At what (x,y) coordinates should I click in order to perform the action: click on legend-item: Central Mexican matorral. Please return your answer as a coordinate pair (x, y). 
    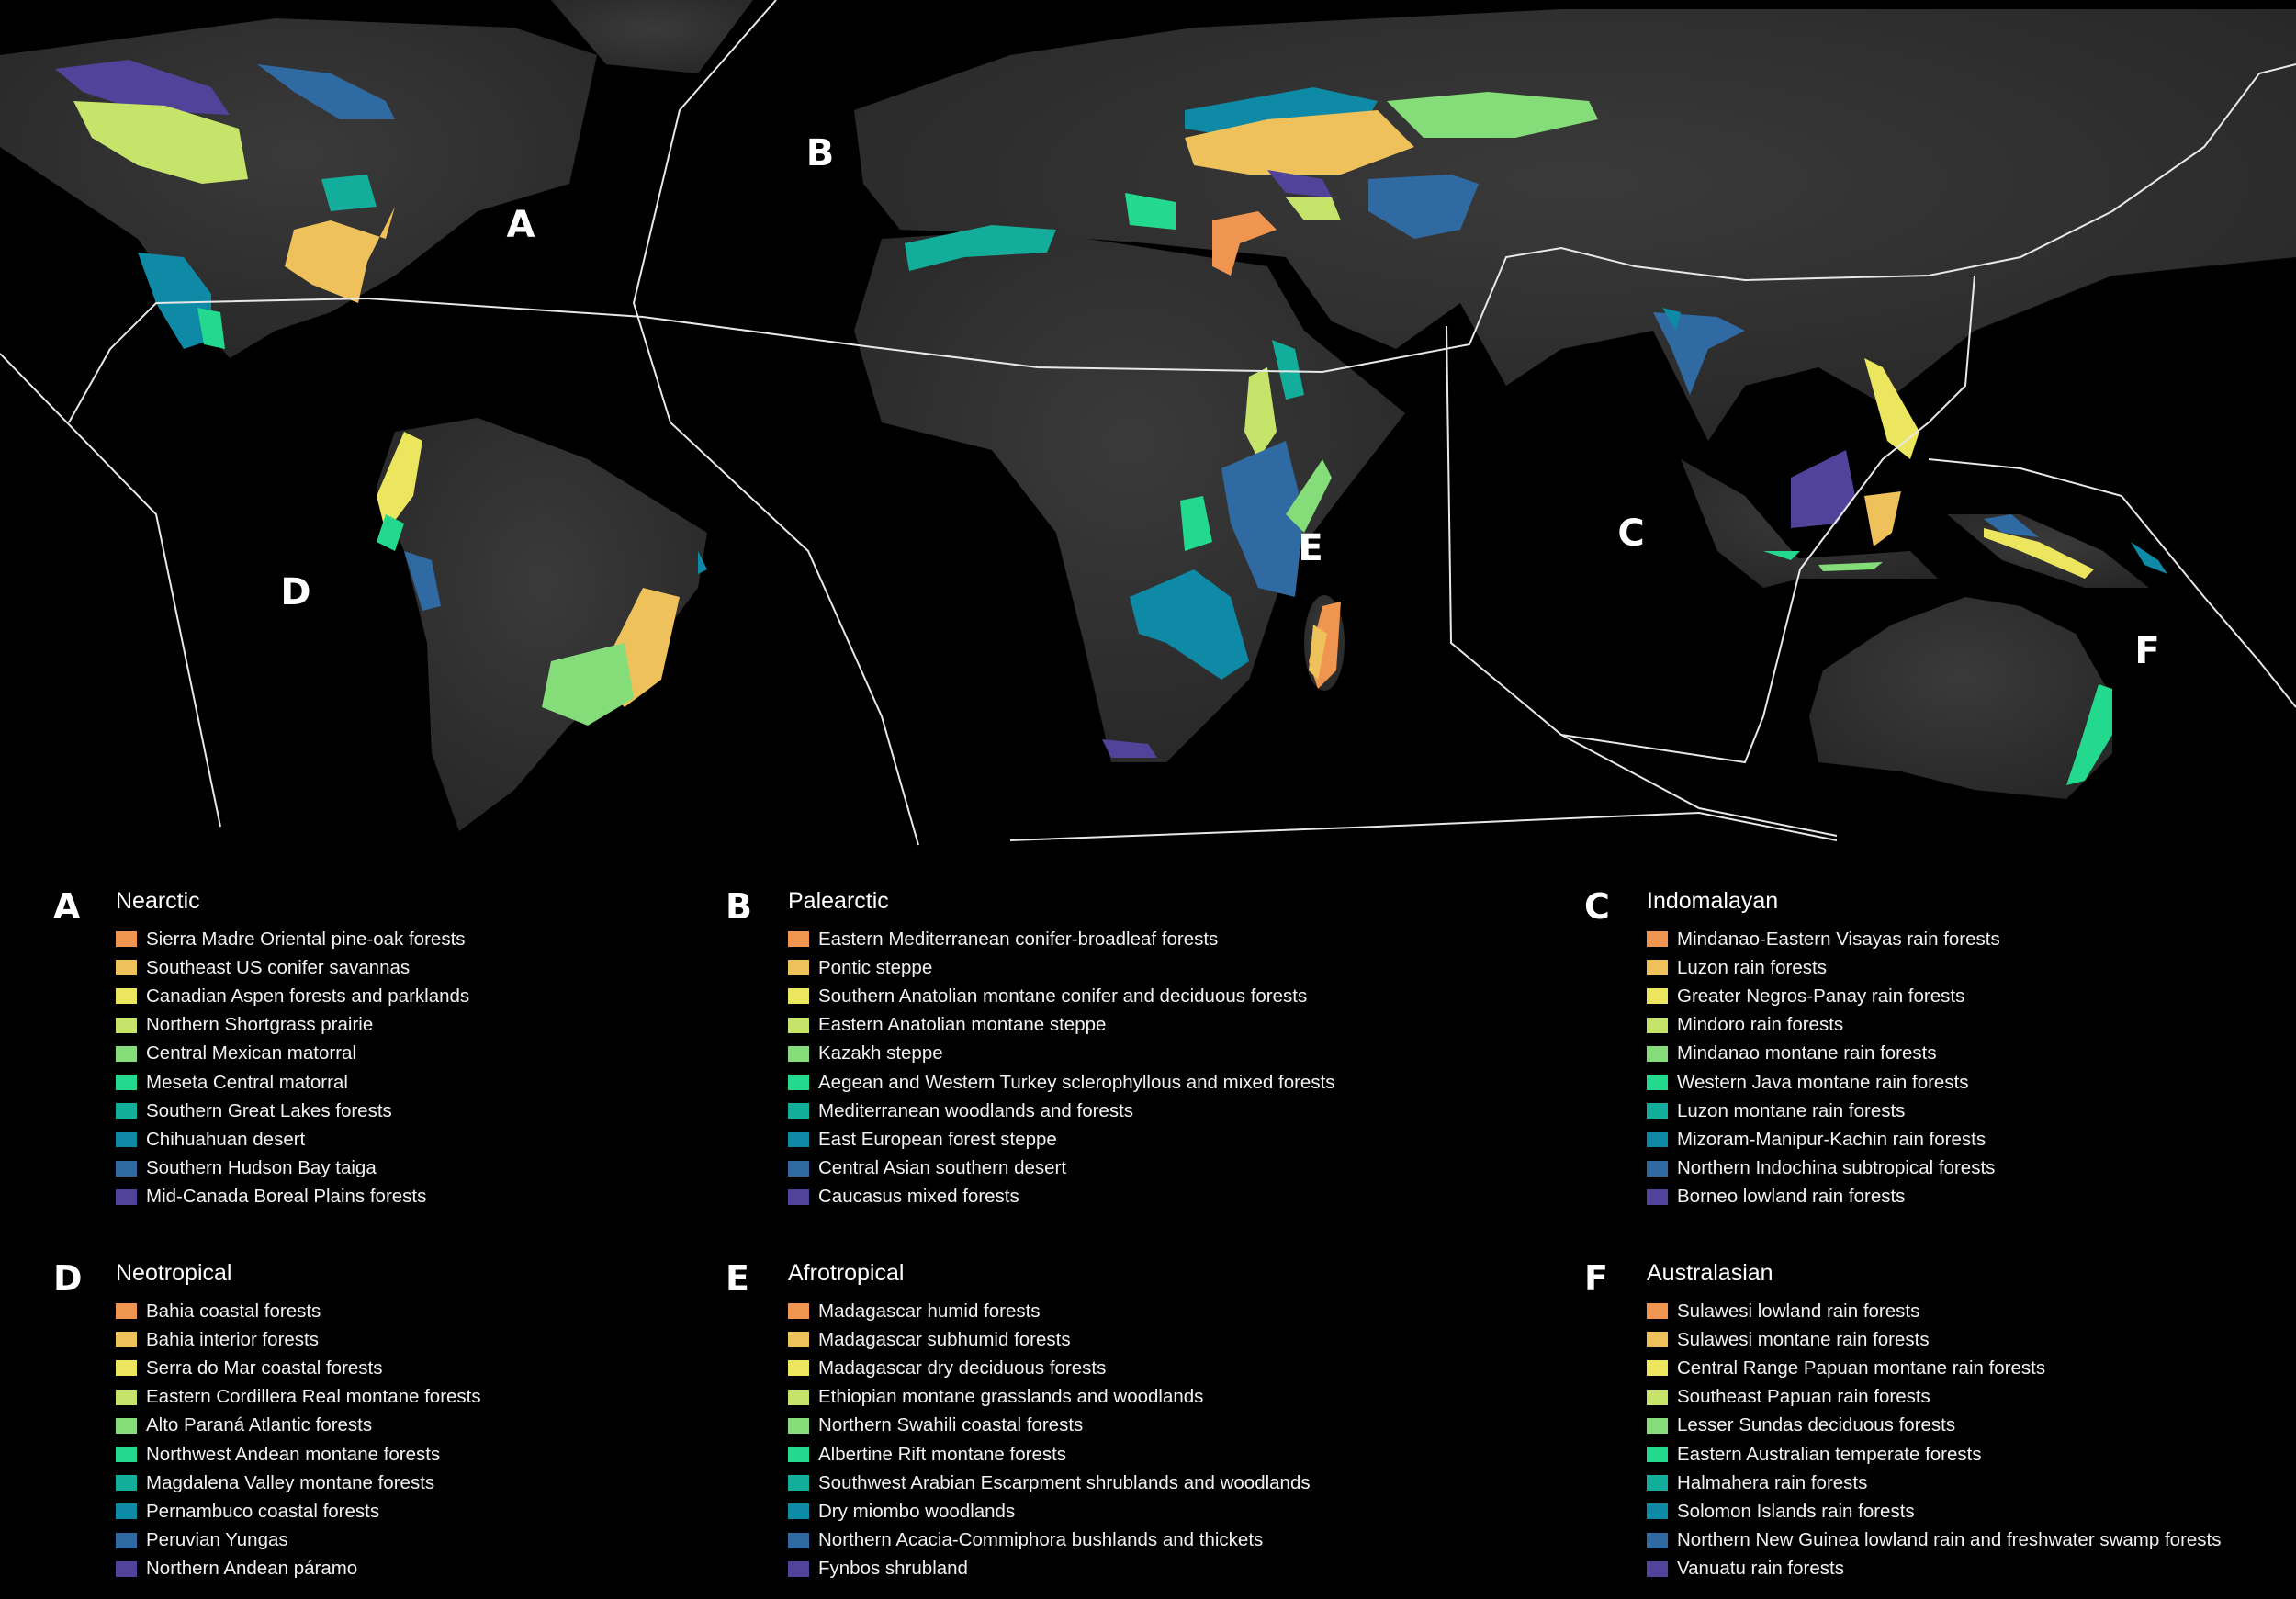
    Looking at the image, I should click on (292, 1054).